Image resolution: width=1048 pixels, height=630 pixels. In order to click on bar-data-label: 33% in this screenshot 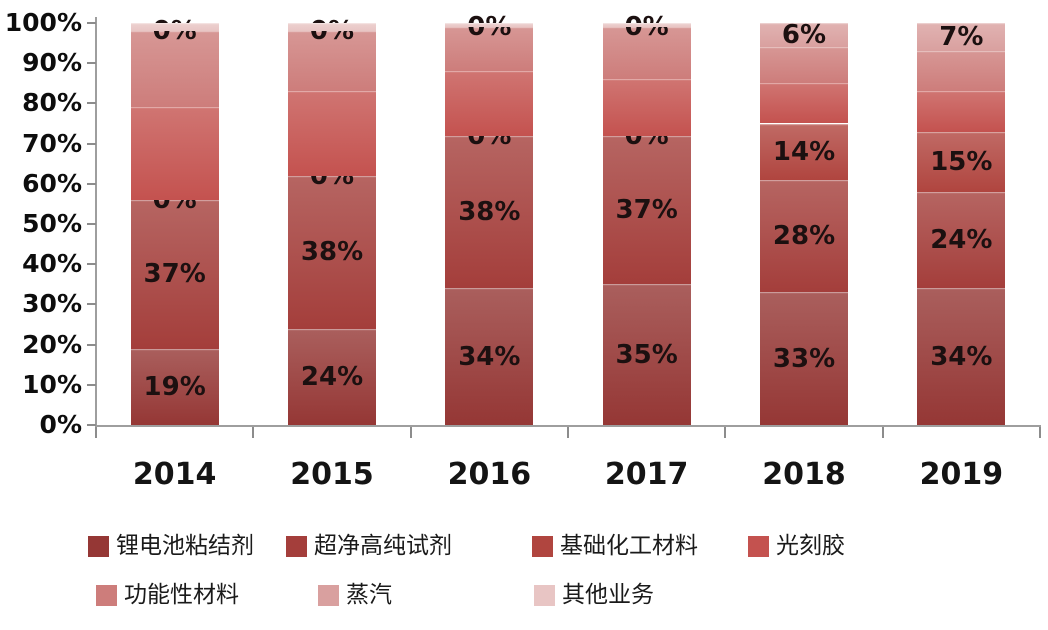, I will do `click(804, 358)`.